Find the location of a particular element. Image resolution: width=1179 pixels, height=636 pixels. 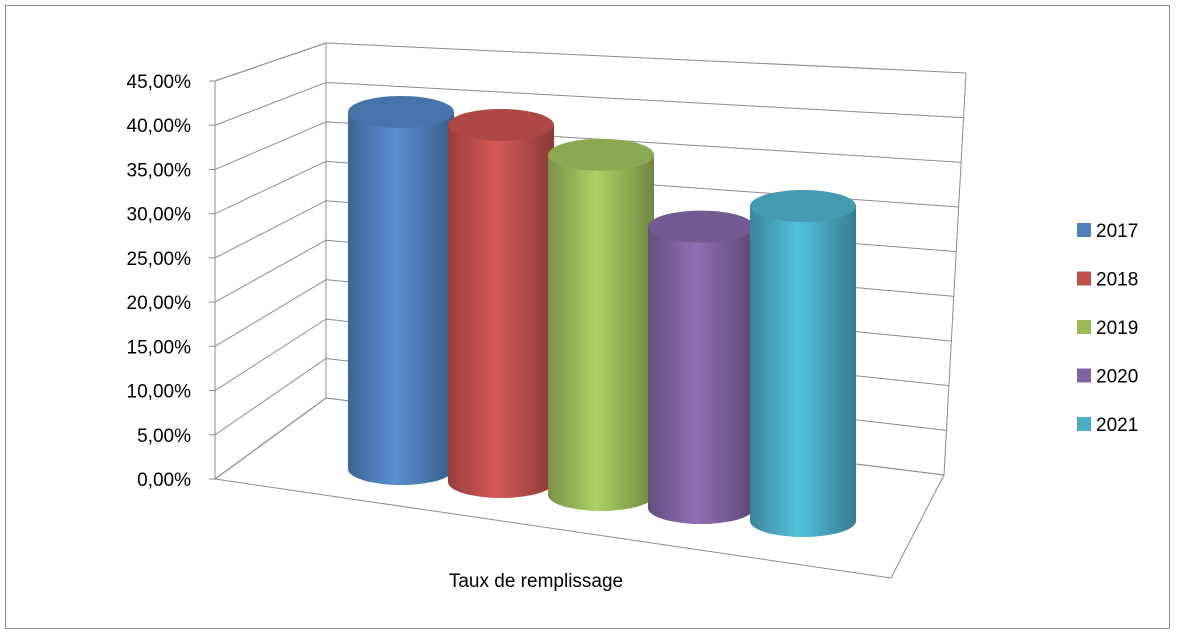

bar-2021 is located at coordinates (803, 363).